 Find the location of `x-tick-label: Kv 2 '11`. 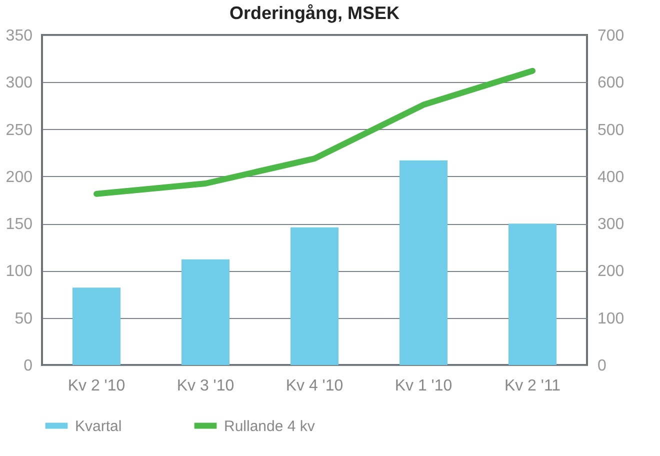

x-tick-label: Kv 2 '11 is located at coordinates (532, 386).